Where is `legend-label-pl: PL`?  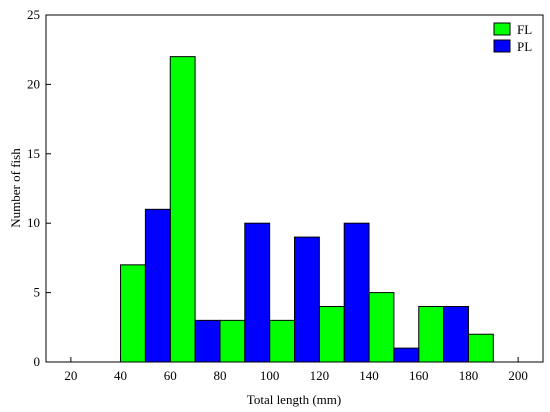
legend-label-pl: PL is located at coordinates (524, 46).